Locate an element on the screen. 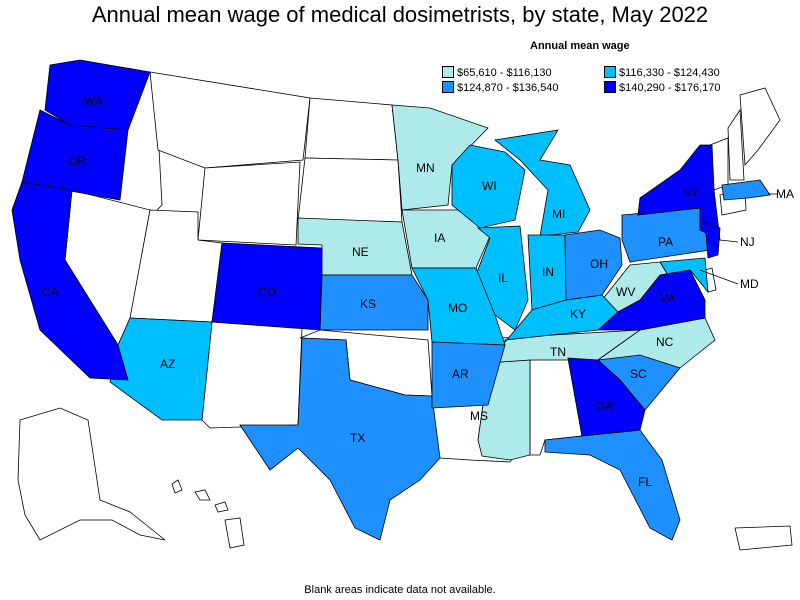  footnote: Blank areas indicate data not available. is located at coordinates (400, 590).